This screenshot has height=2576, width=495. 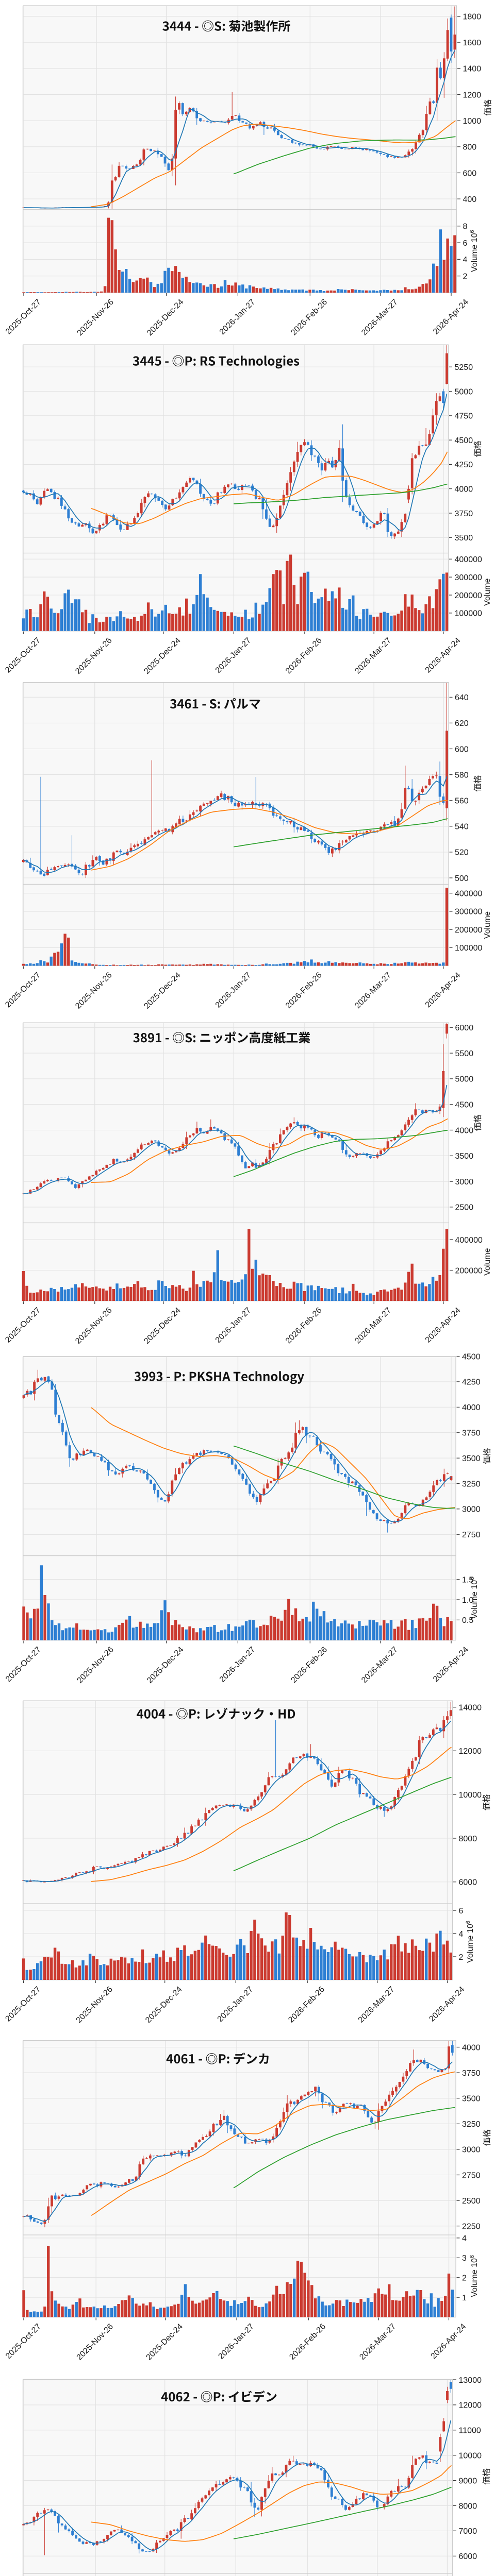 I want to click on svg-text: 1400, so click(x=472, y=69).